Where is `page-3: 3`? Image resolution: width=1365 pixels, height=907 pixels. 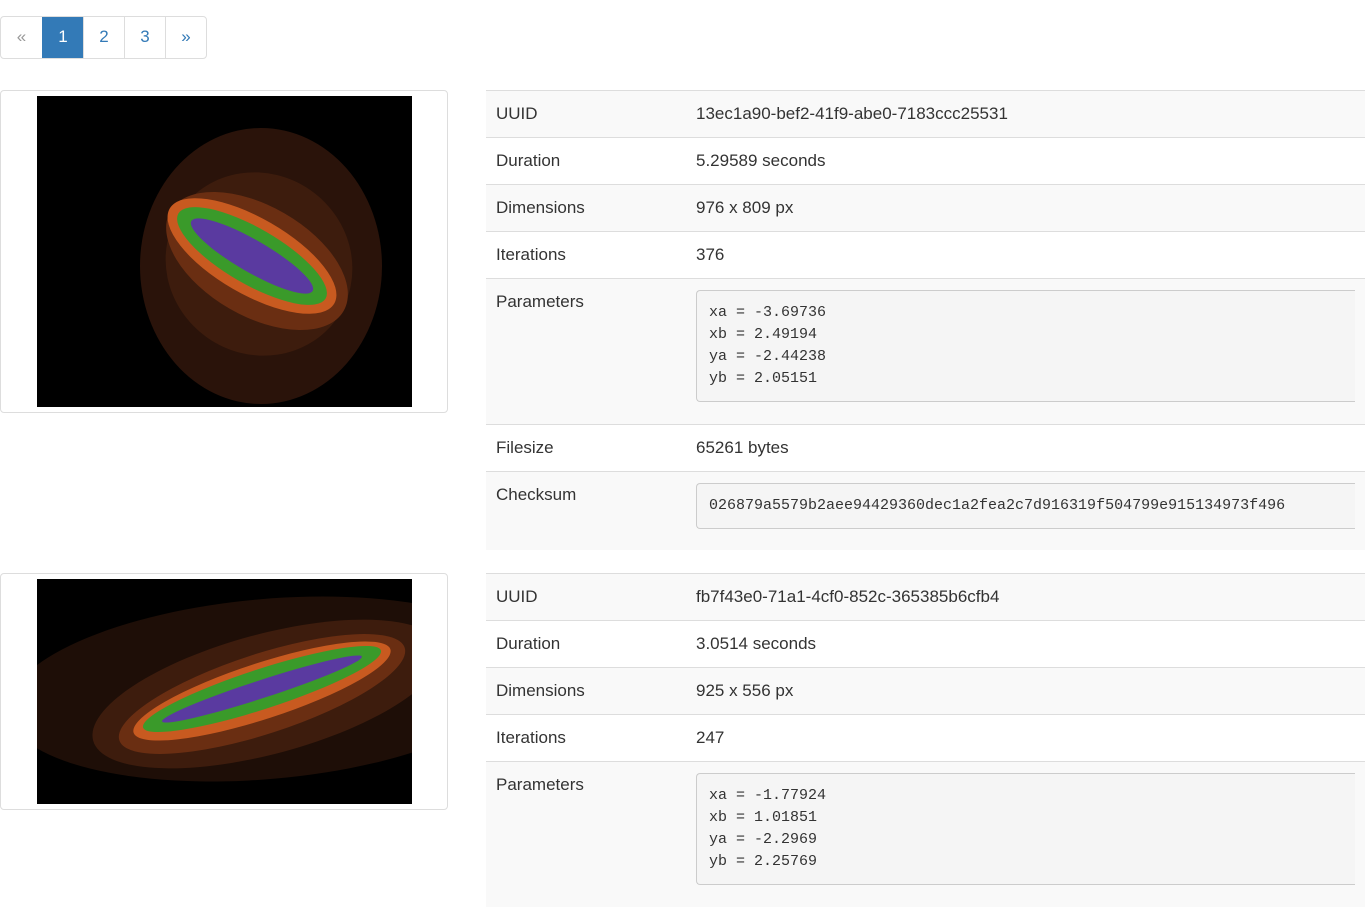 page-3: 3 is located at coordinates (144, 37).